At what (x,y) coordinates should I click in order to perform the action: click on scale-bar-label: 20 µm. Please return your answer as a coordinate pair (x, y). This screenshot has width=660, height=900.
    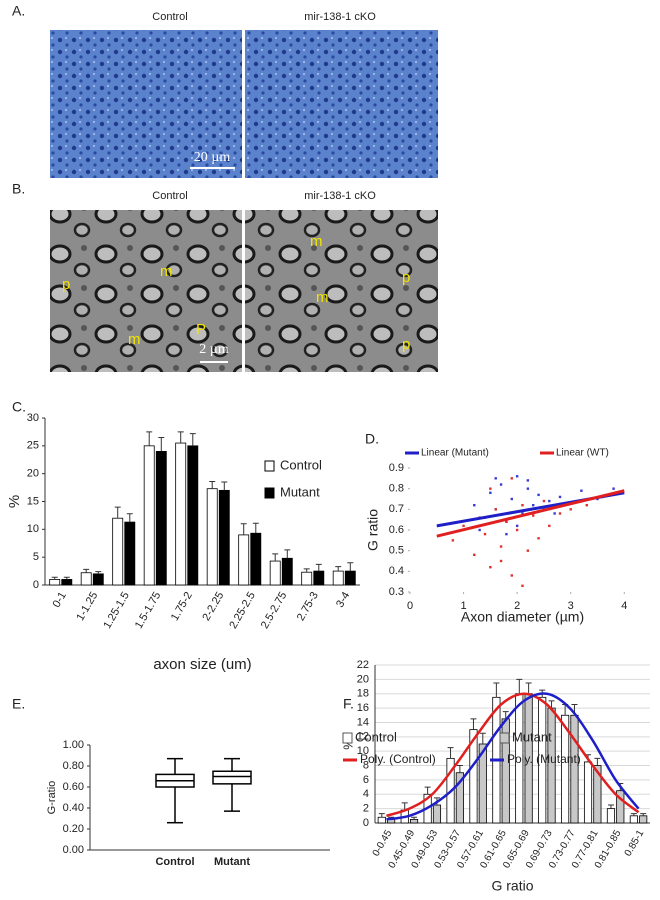
    Looking at the image, I should click on (212, 157).